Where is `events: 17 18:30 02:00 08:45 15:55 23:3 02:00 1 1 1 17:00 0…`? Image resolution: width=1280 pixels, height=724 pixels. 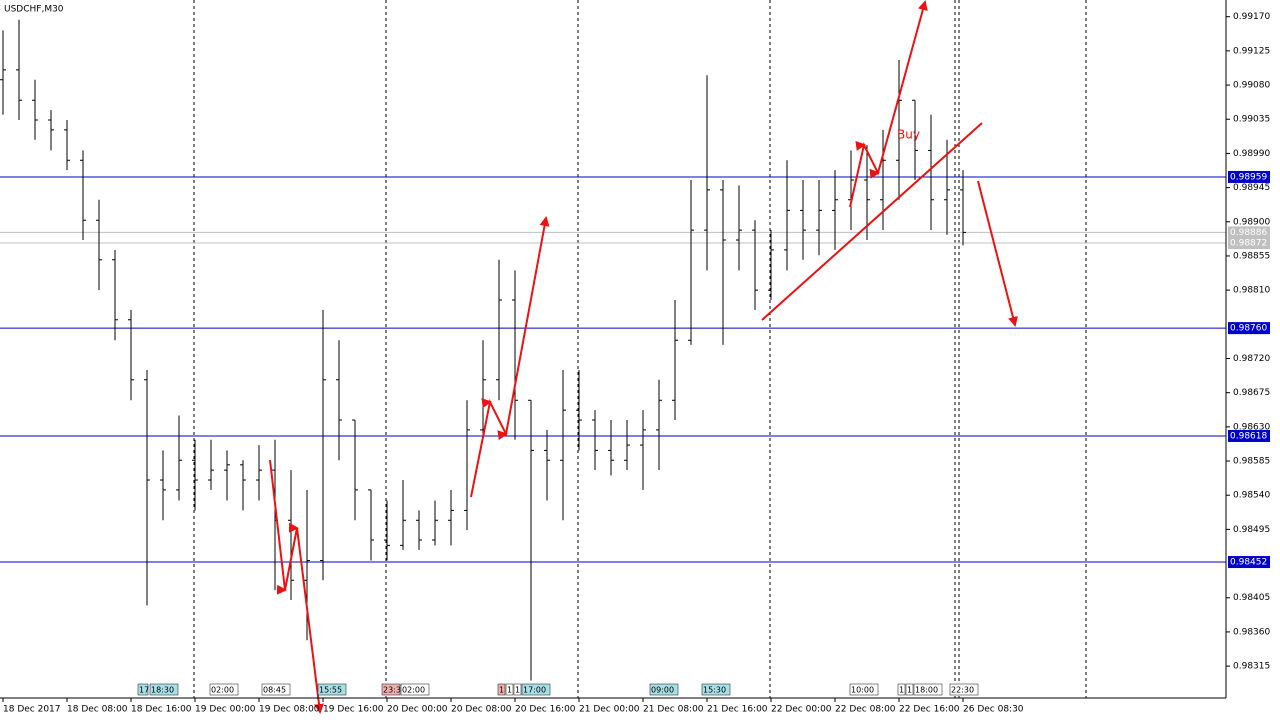 events: 17 18:30 02:00 08:45 15:55 23:3 02:00 1 1 1 17:00 0… is located at coordinates (558, 689).